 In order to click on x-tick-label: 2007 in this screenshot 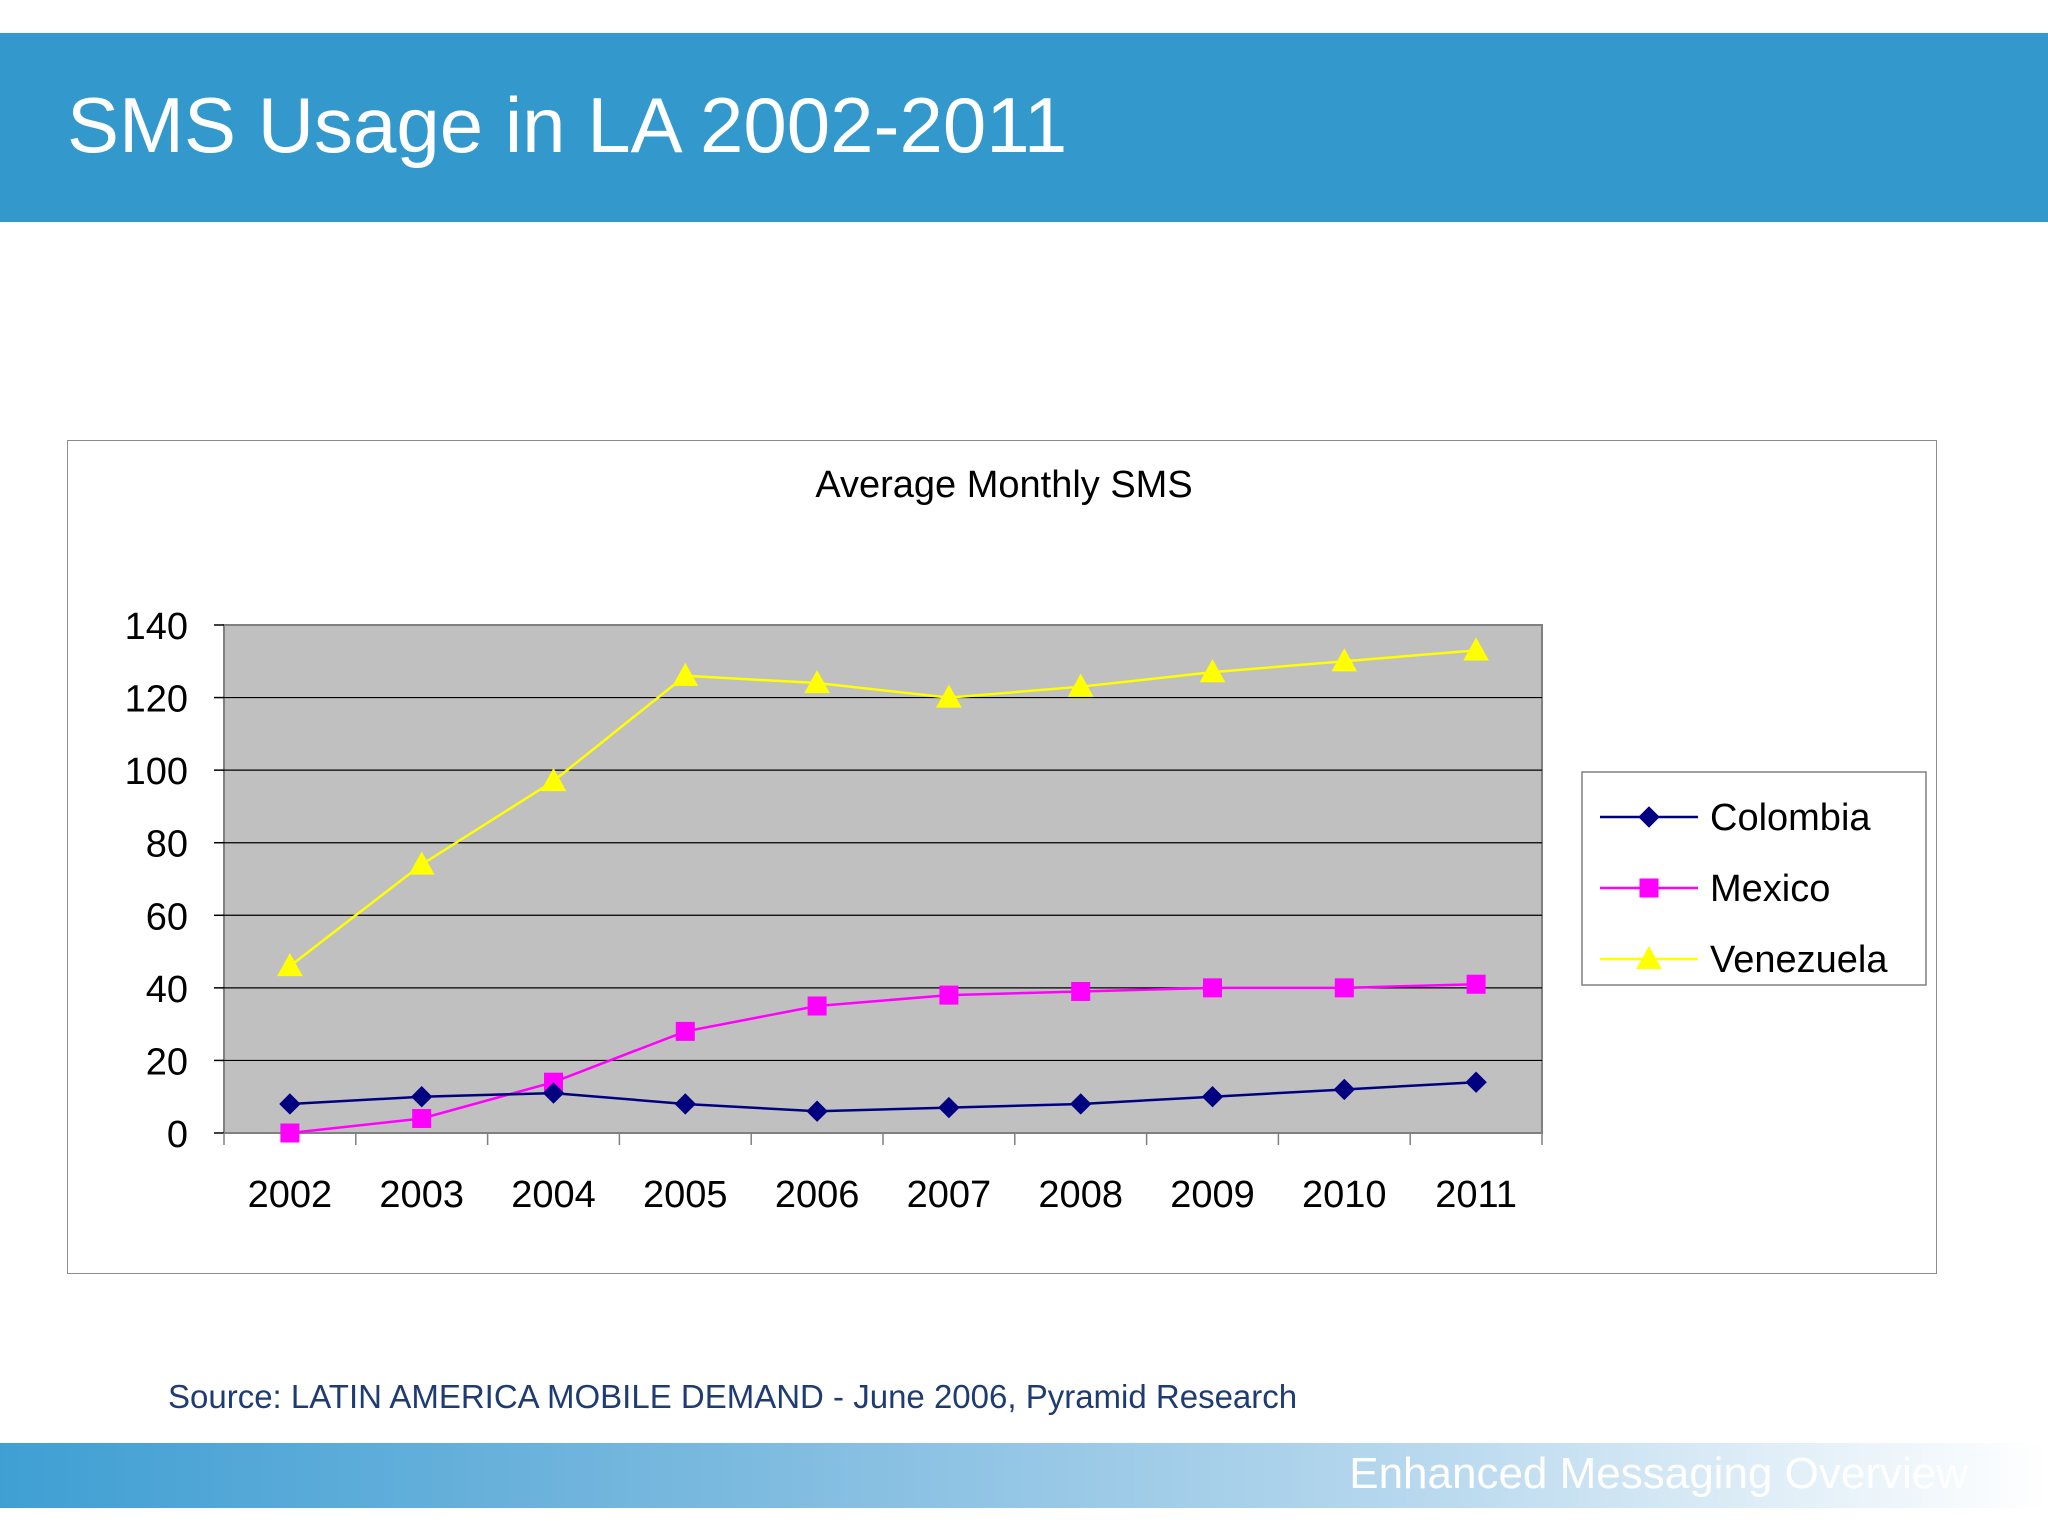, I will do `click(949, 1195)`.